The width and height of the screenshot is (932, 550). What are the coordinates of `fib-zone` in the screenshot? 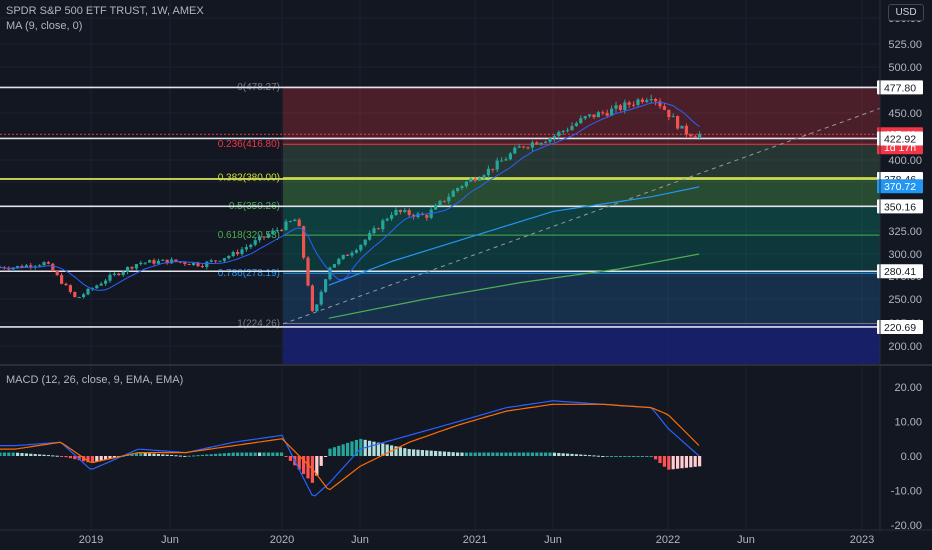 It's located at (581, 298).